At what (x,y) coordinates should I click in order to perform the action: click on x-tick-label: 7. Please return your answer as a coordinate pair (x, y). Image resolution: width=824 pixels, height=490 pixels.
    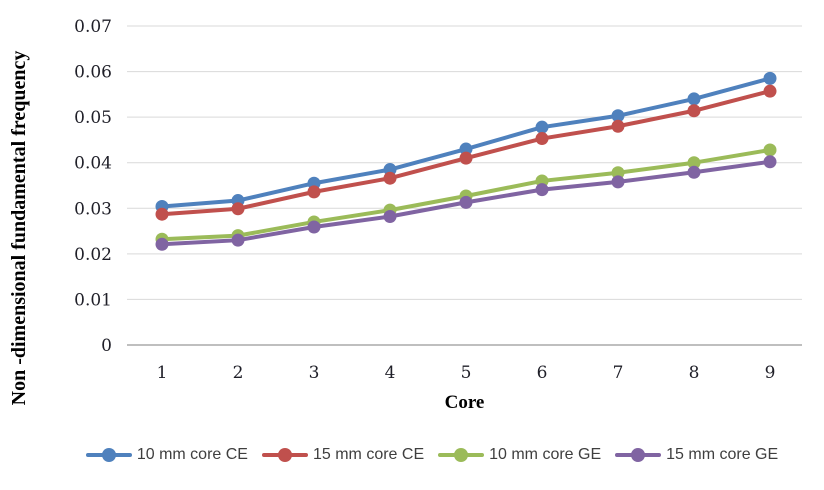
    Looking at the image, I should click on (618, 373).